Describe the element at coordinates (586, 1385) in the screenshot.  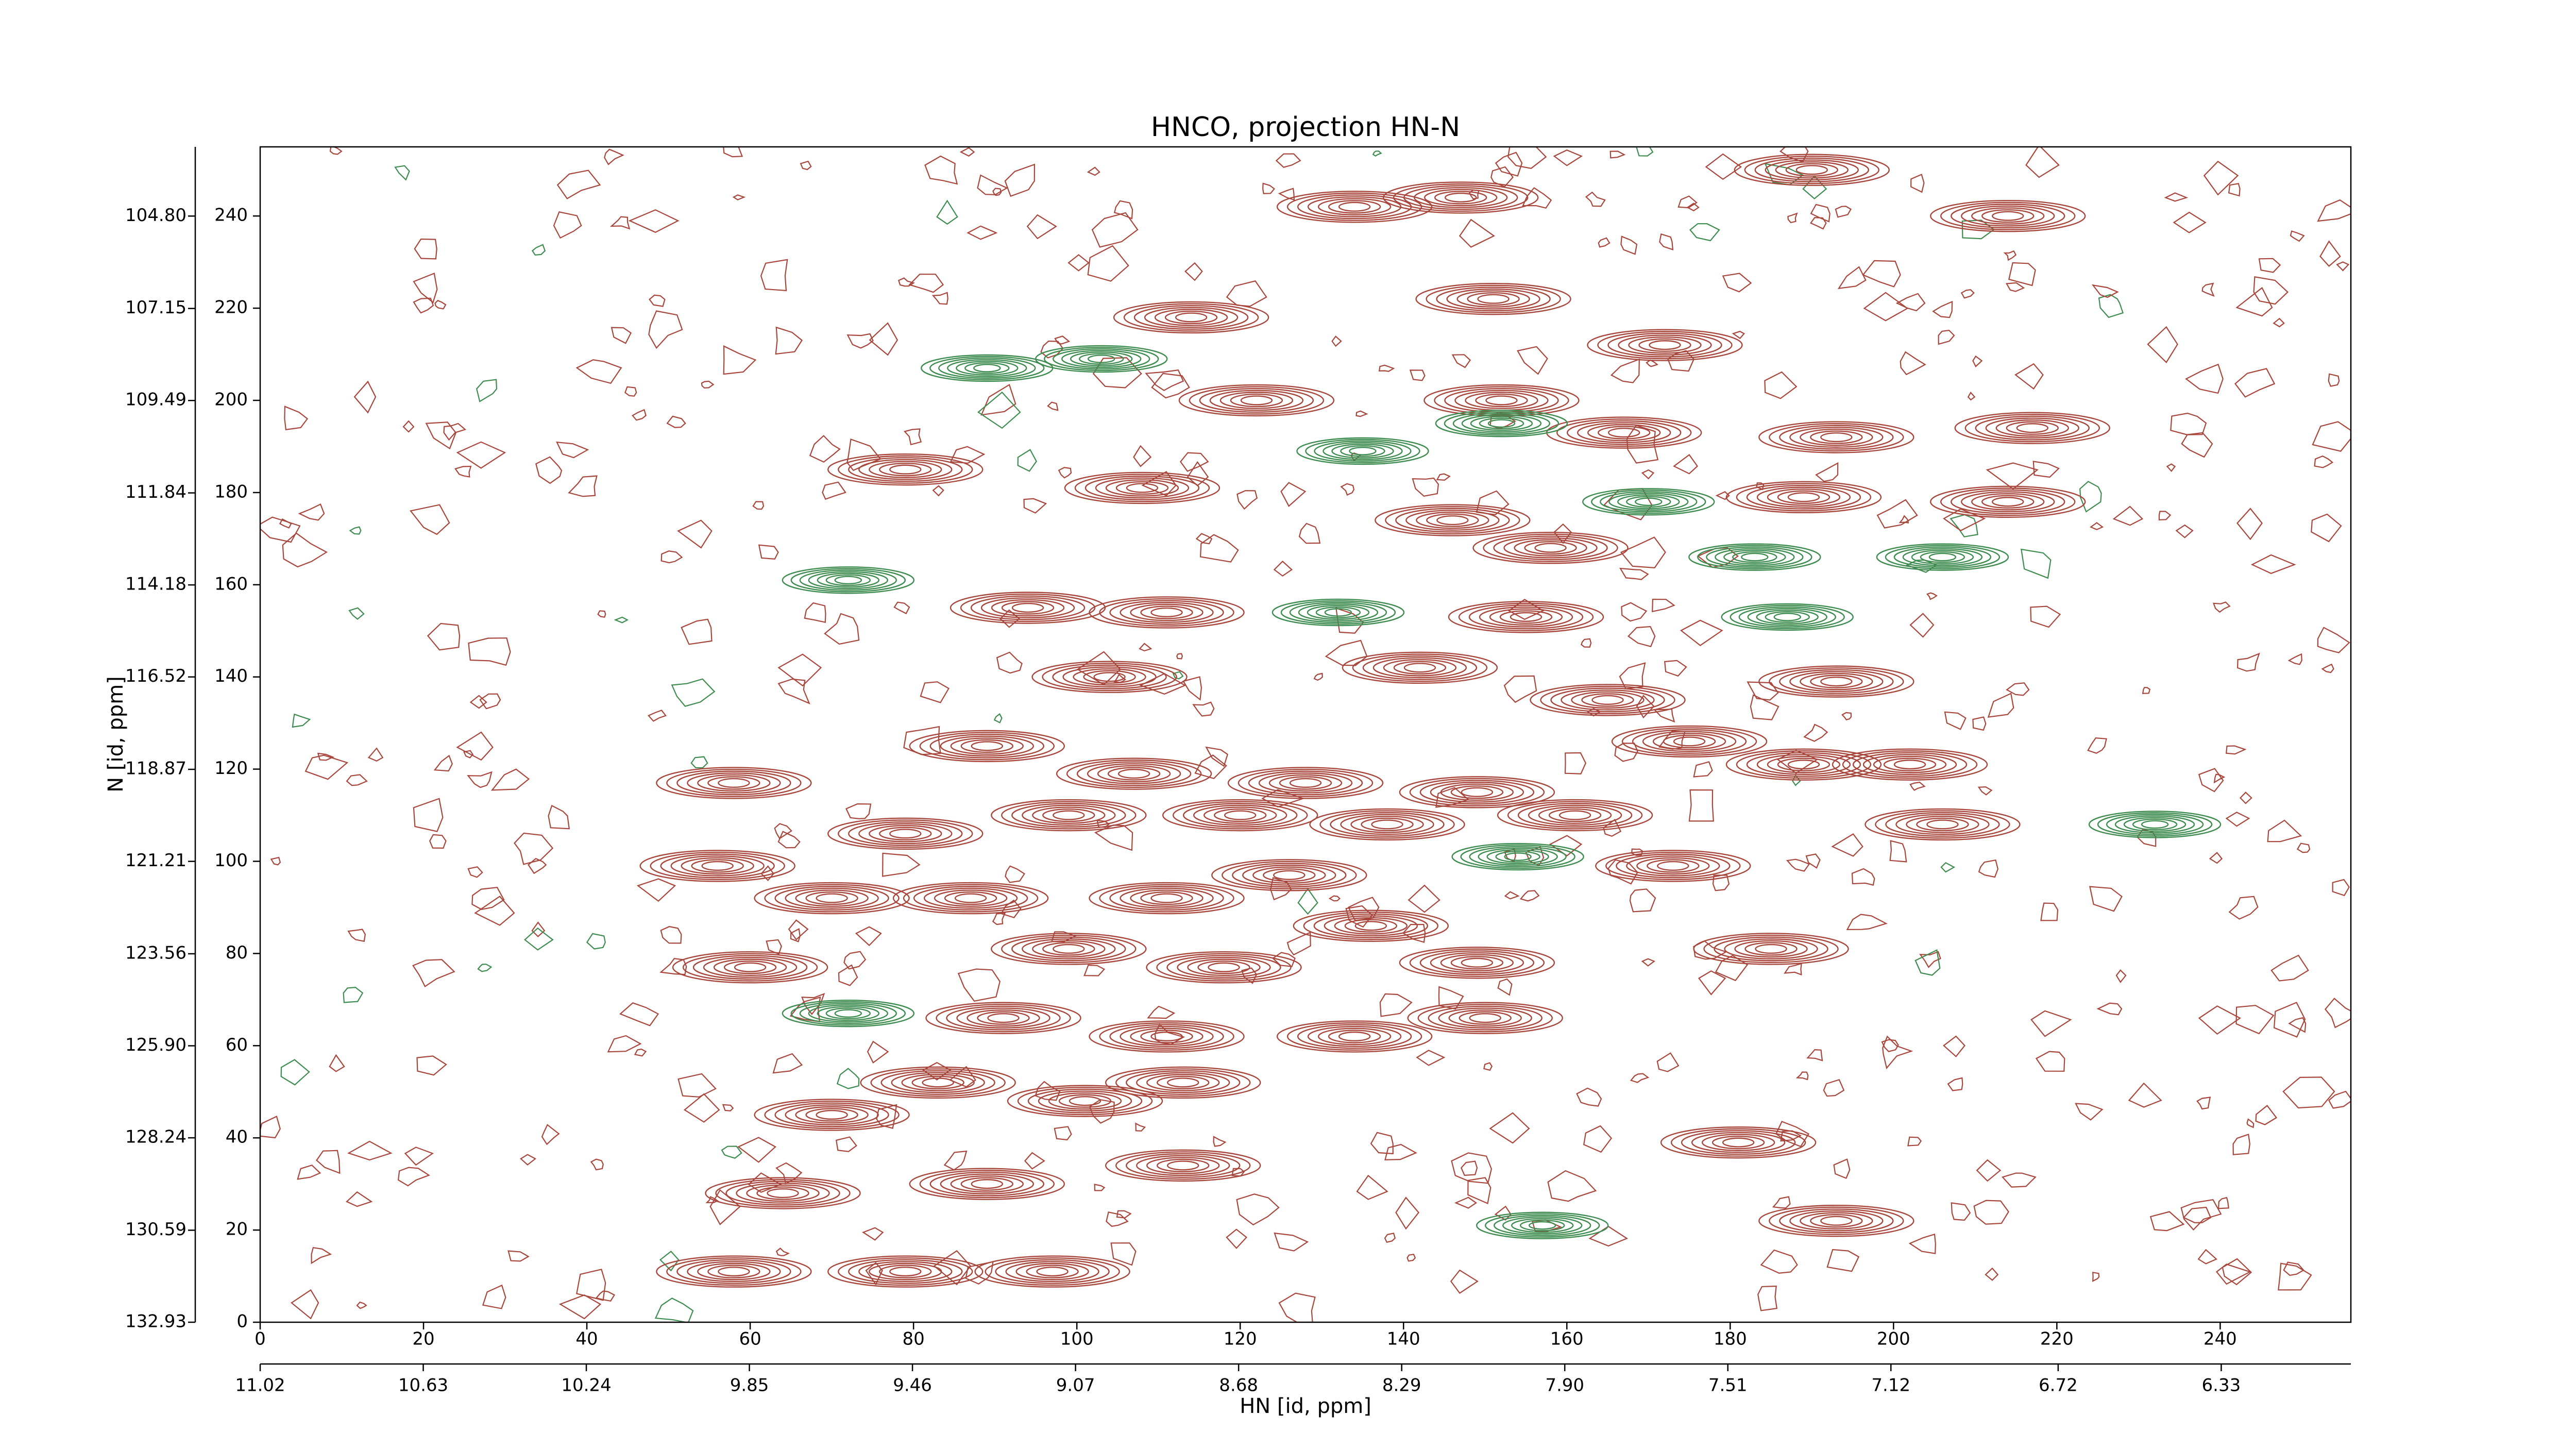
I see `x2-tick-label: 10.24` at that location.